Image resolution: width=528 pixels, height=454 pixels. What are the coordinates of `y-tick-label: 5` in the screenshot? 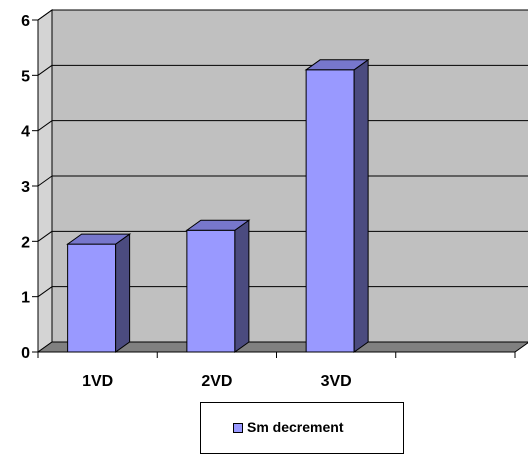 It's located at (25, 76).